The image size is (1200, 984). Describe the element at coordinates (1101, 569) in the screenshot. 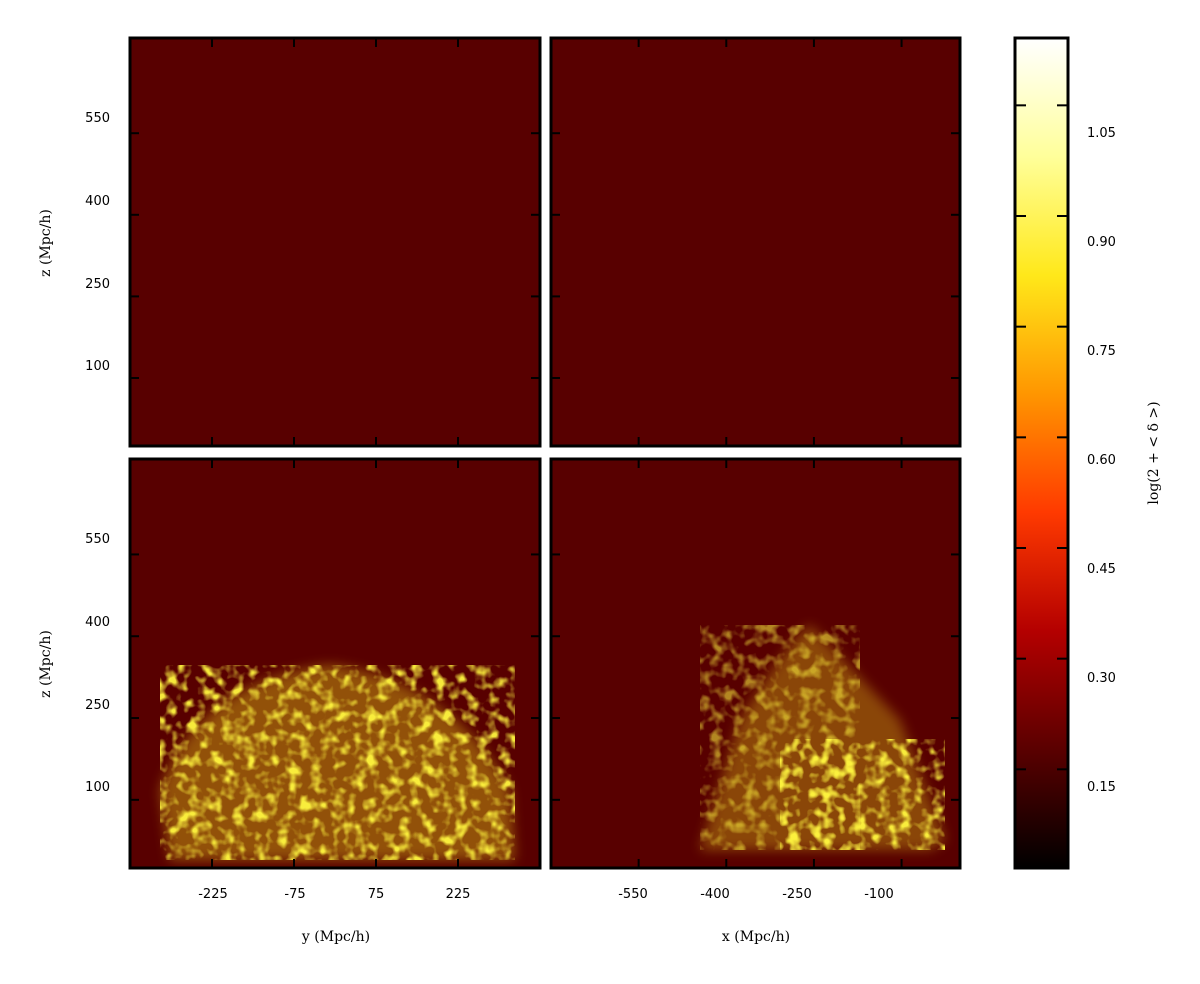

I see `colorbar-tick-label: 0.45` at that location.